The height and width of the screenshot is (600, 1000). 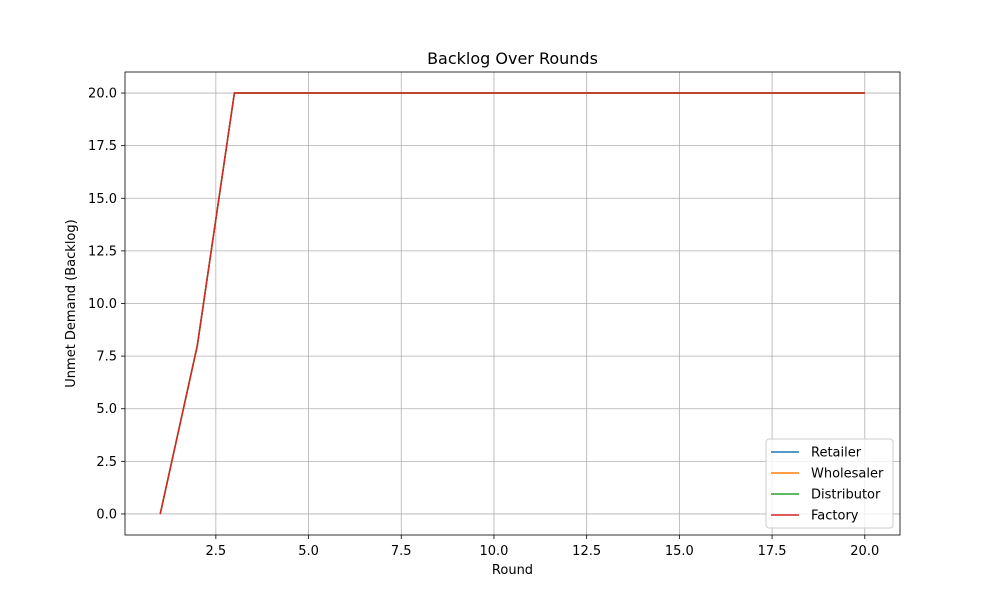 I want to click on legend-item-factory: Factory, so click(x=815, y=516).